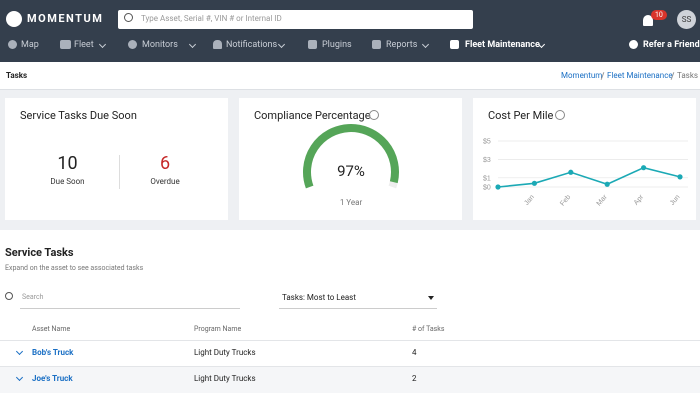 Image resolution: width=700 pixels, height=400 pixels. What do you see at coordinates (414, 378) in the screenshot?
I see `task-count: 2` at bounding box center [414, 378].